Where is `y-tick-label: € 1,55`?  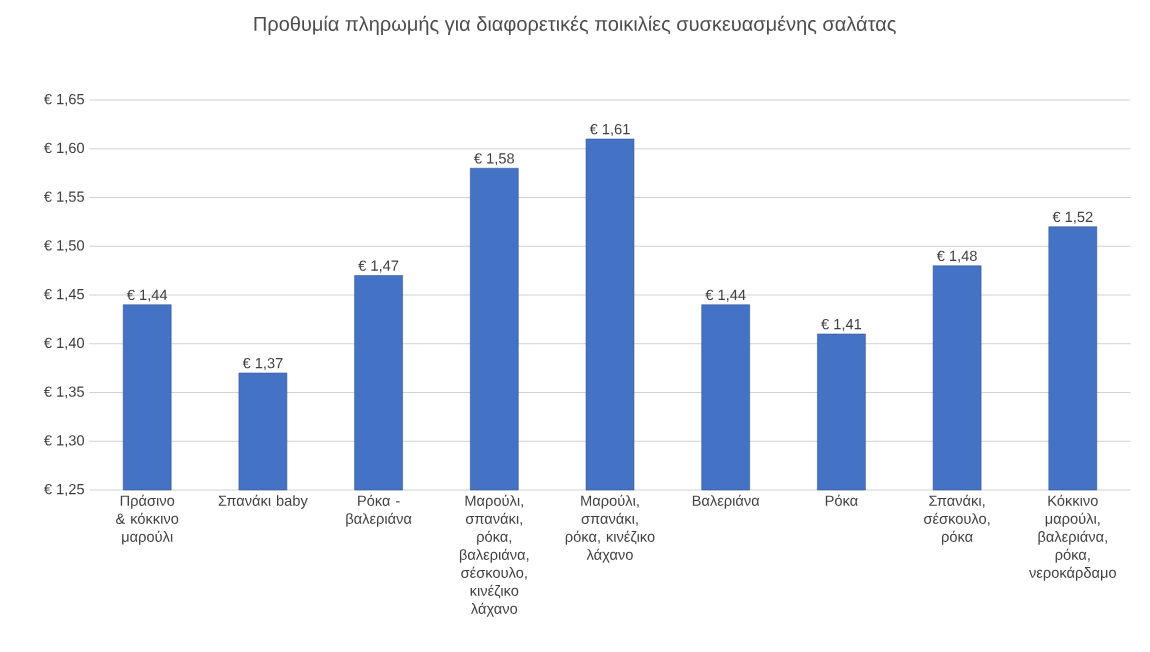 y-tick-label: € 1,55 is located at coordinates (63, 197).